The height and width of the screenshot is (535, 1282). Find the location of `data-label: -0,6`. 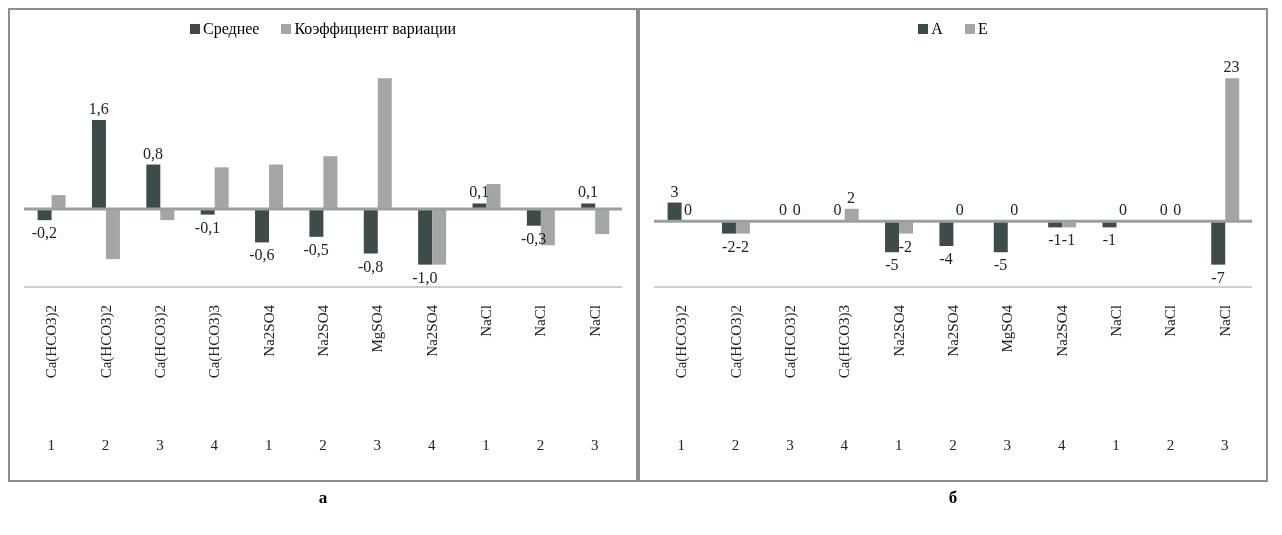

data-label: -0,6 is located at coordinates (262, 255).